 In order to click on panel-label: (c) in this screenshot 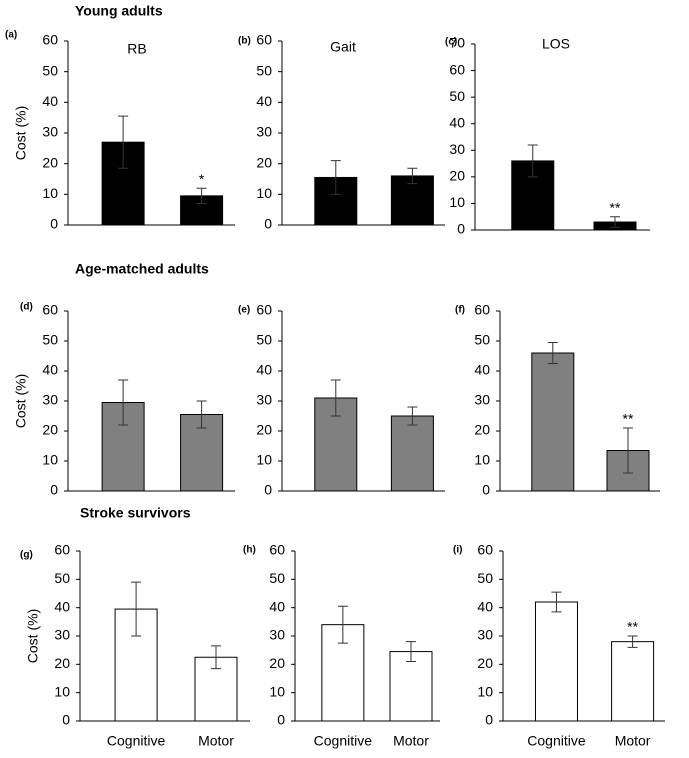, I will do `click(451, 42)`.